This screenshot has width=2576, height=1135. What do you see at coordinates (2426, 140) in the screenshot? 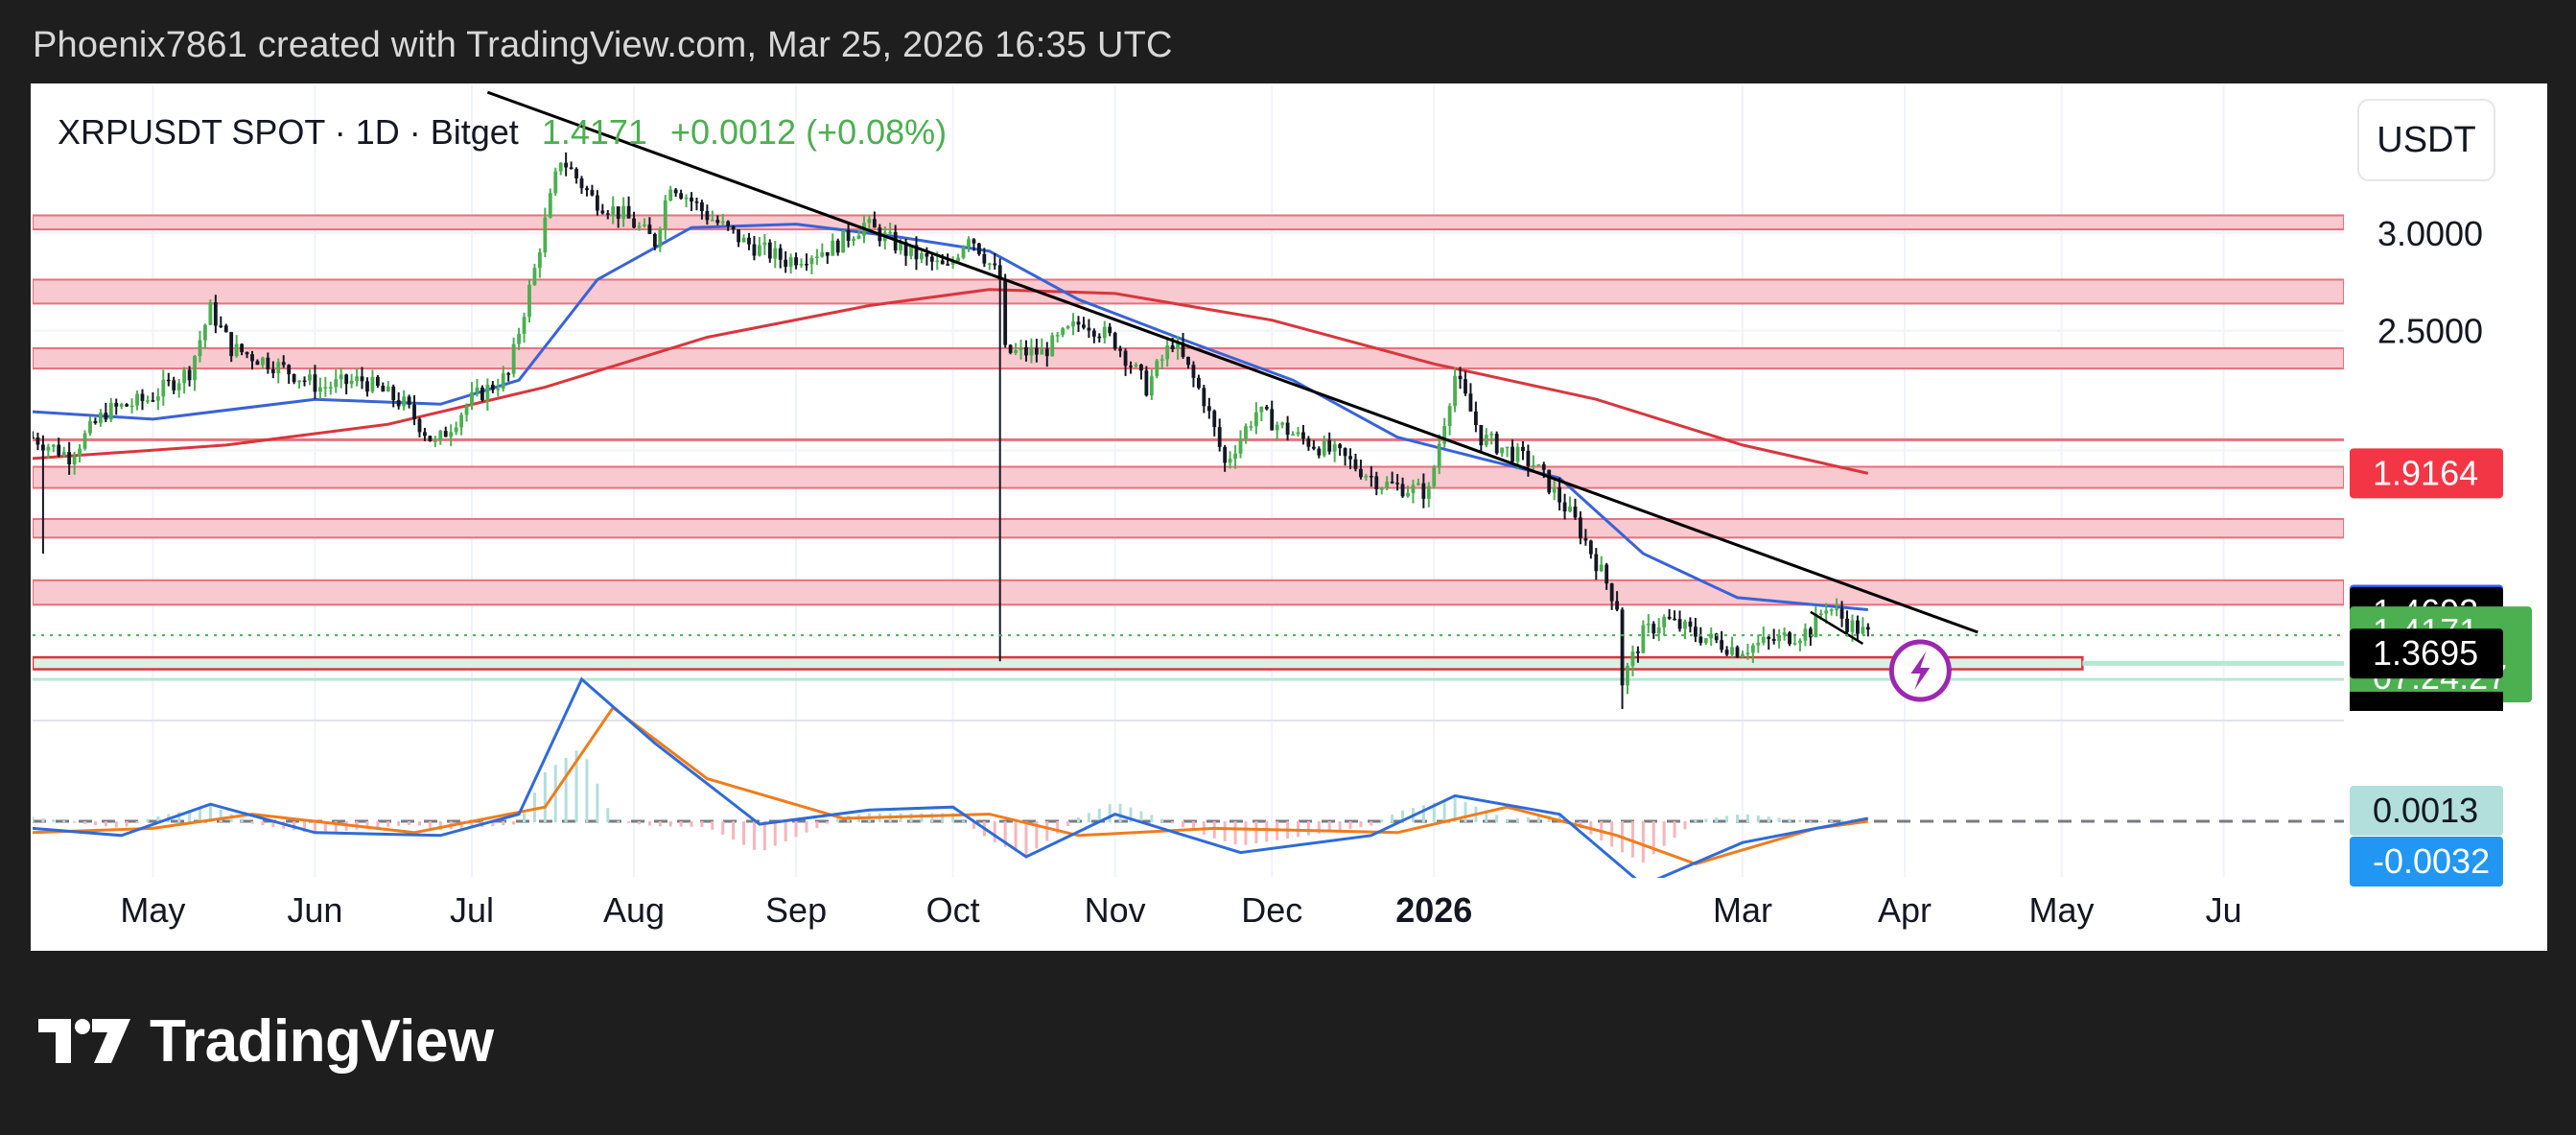
I see `currency-button: USDT` at bounding box center [2426, 140].